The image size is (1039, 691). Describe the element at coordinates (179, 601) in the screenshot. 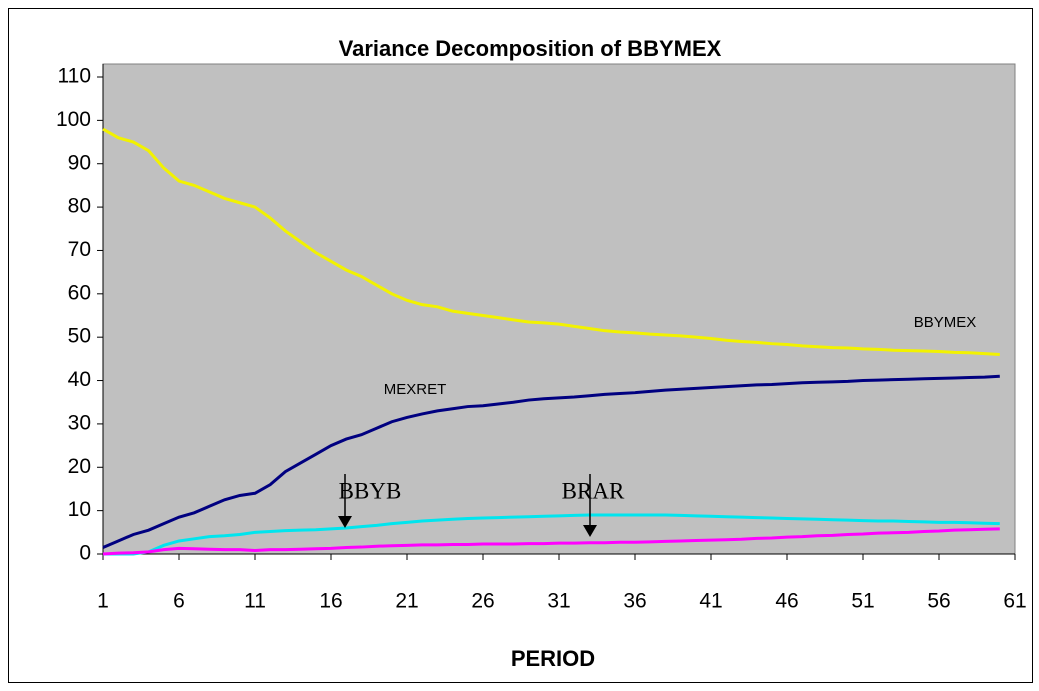

I see `x-tick-label: 6` at that location.